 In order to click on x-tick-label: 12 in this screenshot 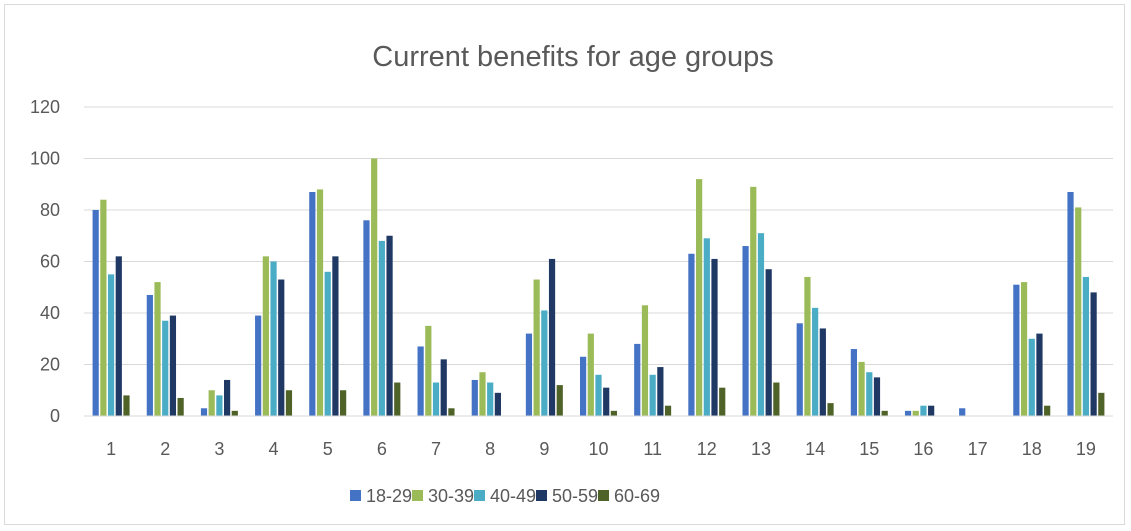, I will do `click(707, 449)`.